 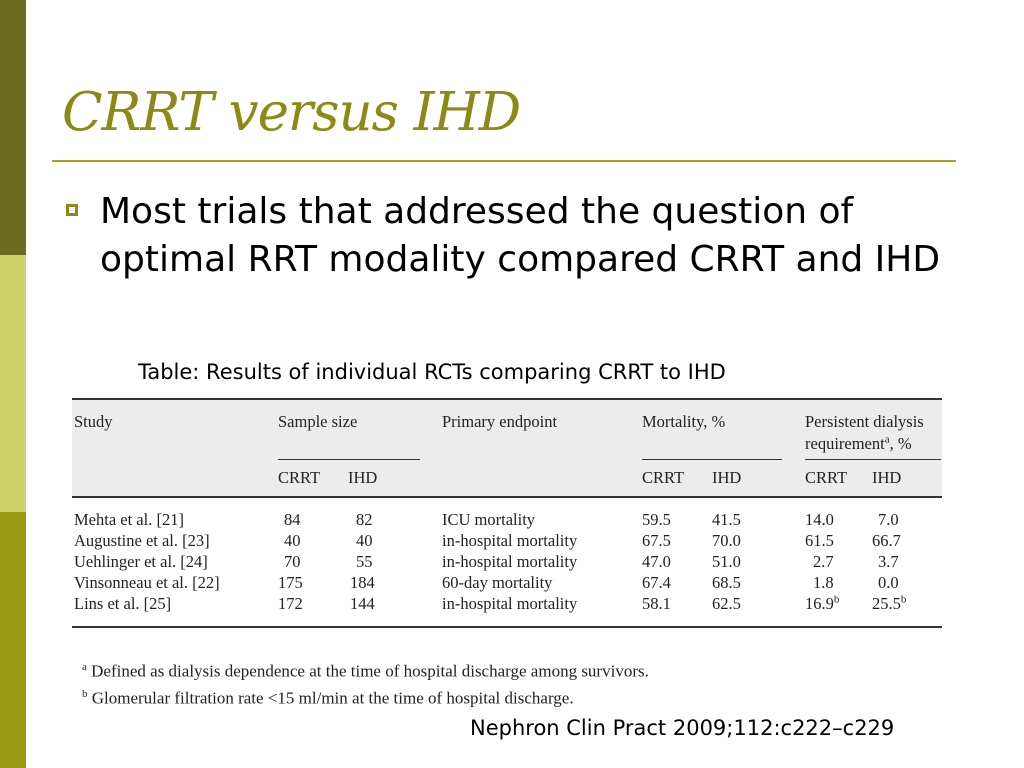 I want to click on table-row-size-crrt: 172, so click(x=290, y=603).